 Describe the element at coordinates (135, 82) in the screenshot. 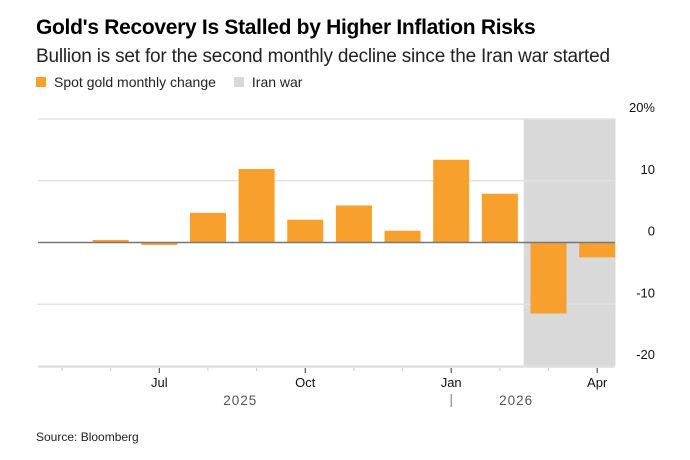

I see `legend-label-spot-gold: Spot gold monthly change` at that location.